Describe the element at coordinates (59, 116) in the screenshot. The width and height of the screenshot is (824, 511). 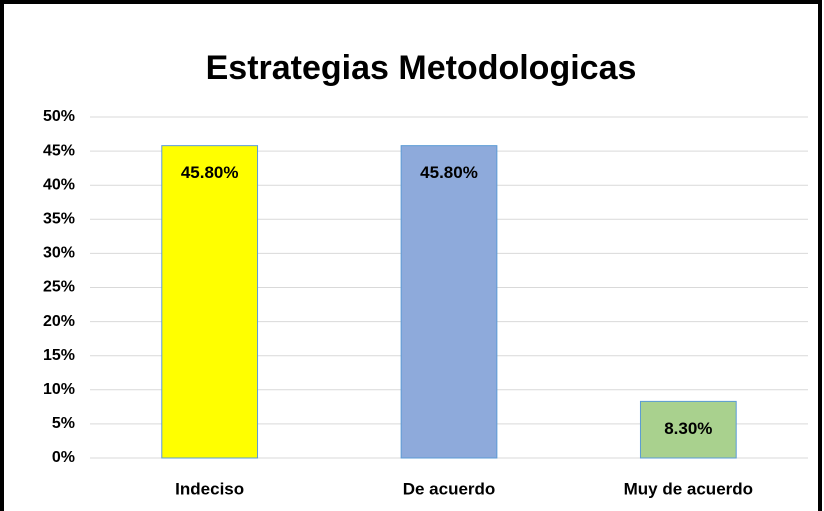
I see `y-tick-label: 50%` at that location.